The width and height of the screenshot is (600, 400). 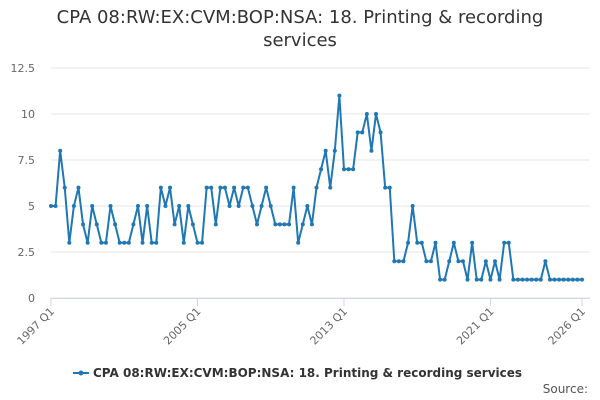 What do you see at coordinates (182, 326) in the screenshot?
I see `x-tick-label: 2005 Q1` at bounding box center [182, 326].